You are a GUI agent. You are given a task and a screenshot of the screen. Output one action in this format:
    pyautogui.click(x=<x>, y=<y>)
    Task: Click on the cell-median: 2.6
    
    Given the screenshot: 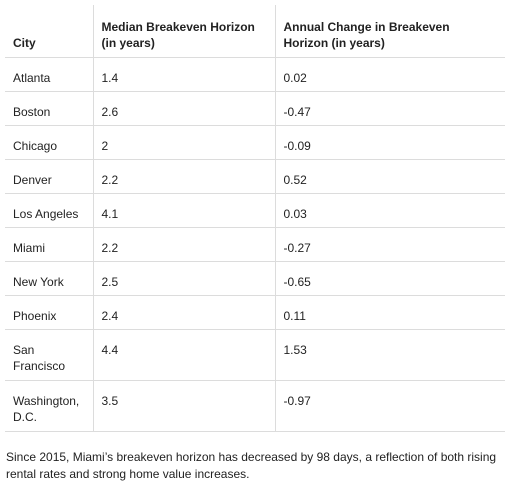 What is the action you would take?
    pyautogui.click(x=183, y=108)
    